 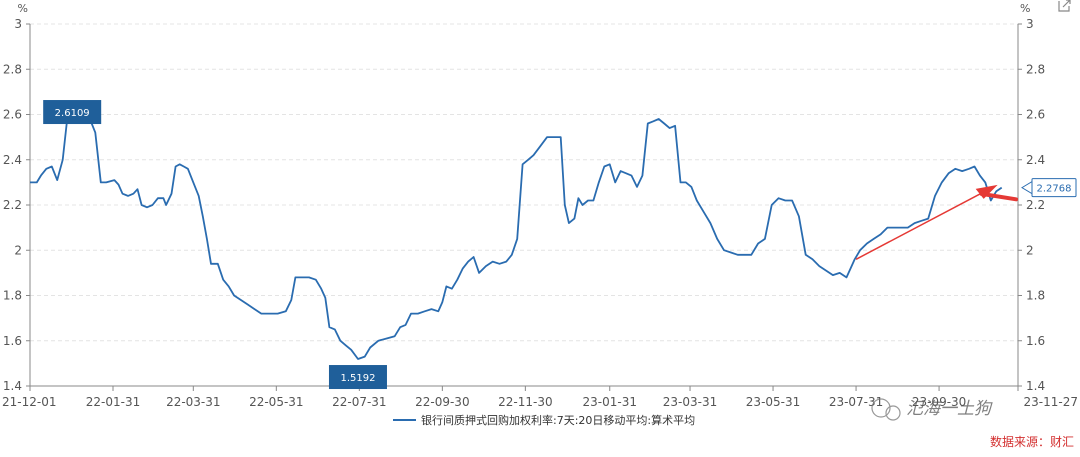 I want to click on y-tick-label-left: 1.4, so click(x=12, y=386).